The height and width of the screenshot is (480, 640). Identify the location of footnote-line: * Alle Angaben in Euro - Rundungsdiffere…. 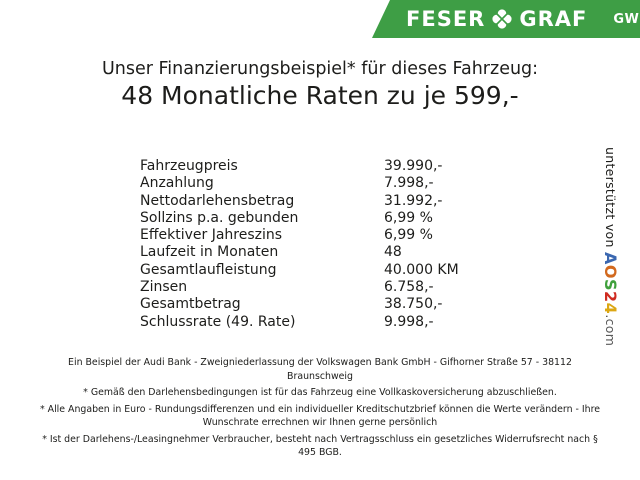
(320, 416).